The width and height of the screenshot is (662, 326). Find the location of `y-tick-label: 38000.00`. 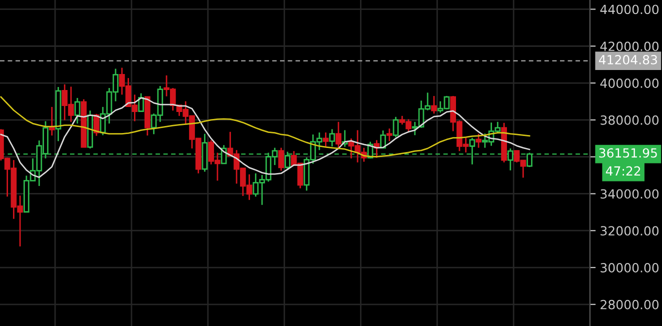

y-tick-label: 38000.00 is located at coordinates (629, 120).